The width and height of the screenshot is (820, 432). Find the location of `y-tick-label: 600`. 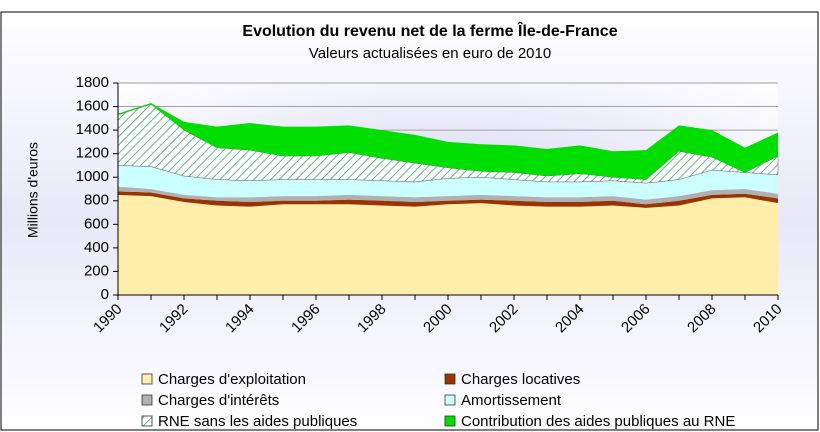

y-tick-label: 600 is located at coordinates (96, 223).